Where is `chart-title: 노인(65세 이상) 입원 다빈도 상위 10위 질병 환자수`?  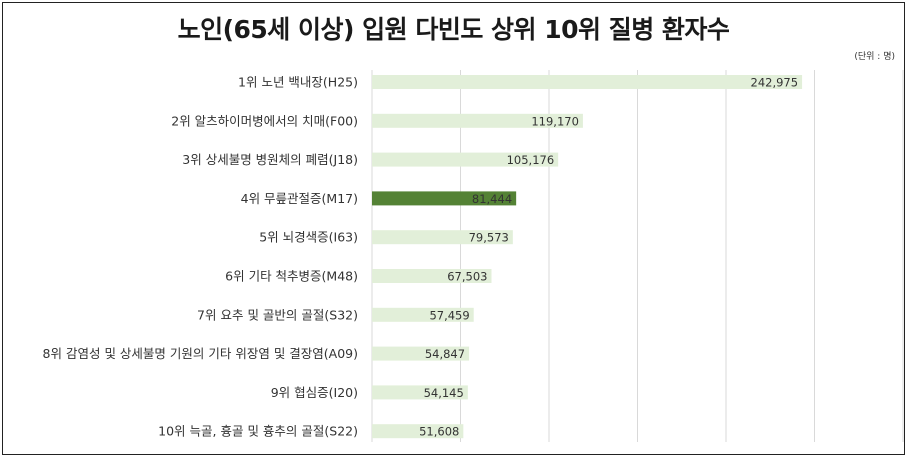 chart-title: 노인(65세 이상) 입원 다빈도 상위 10위 질병 환자수 is located at coordinates (453, 29).